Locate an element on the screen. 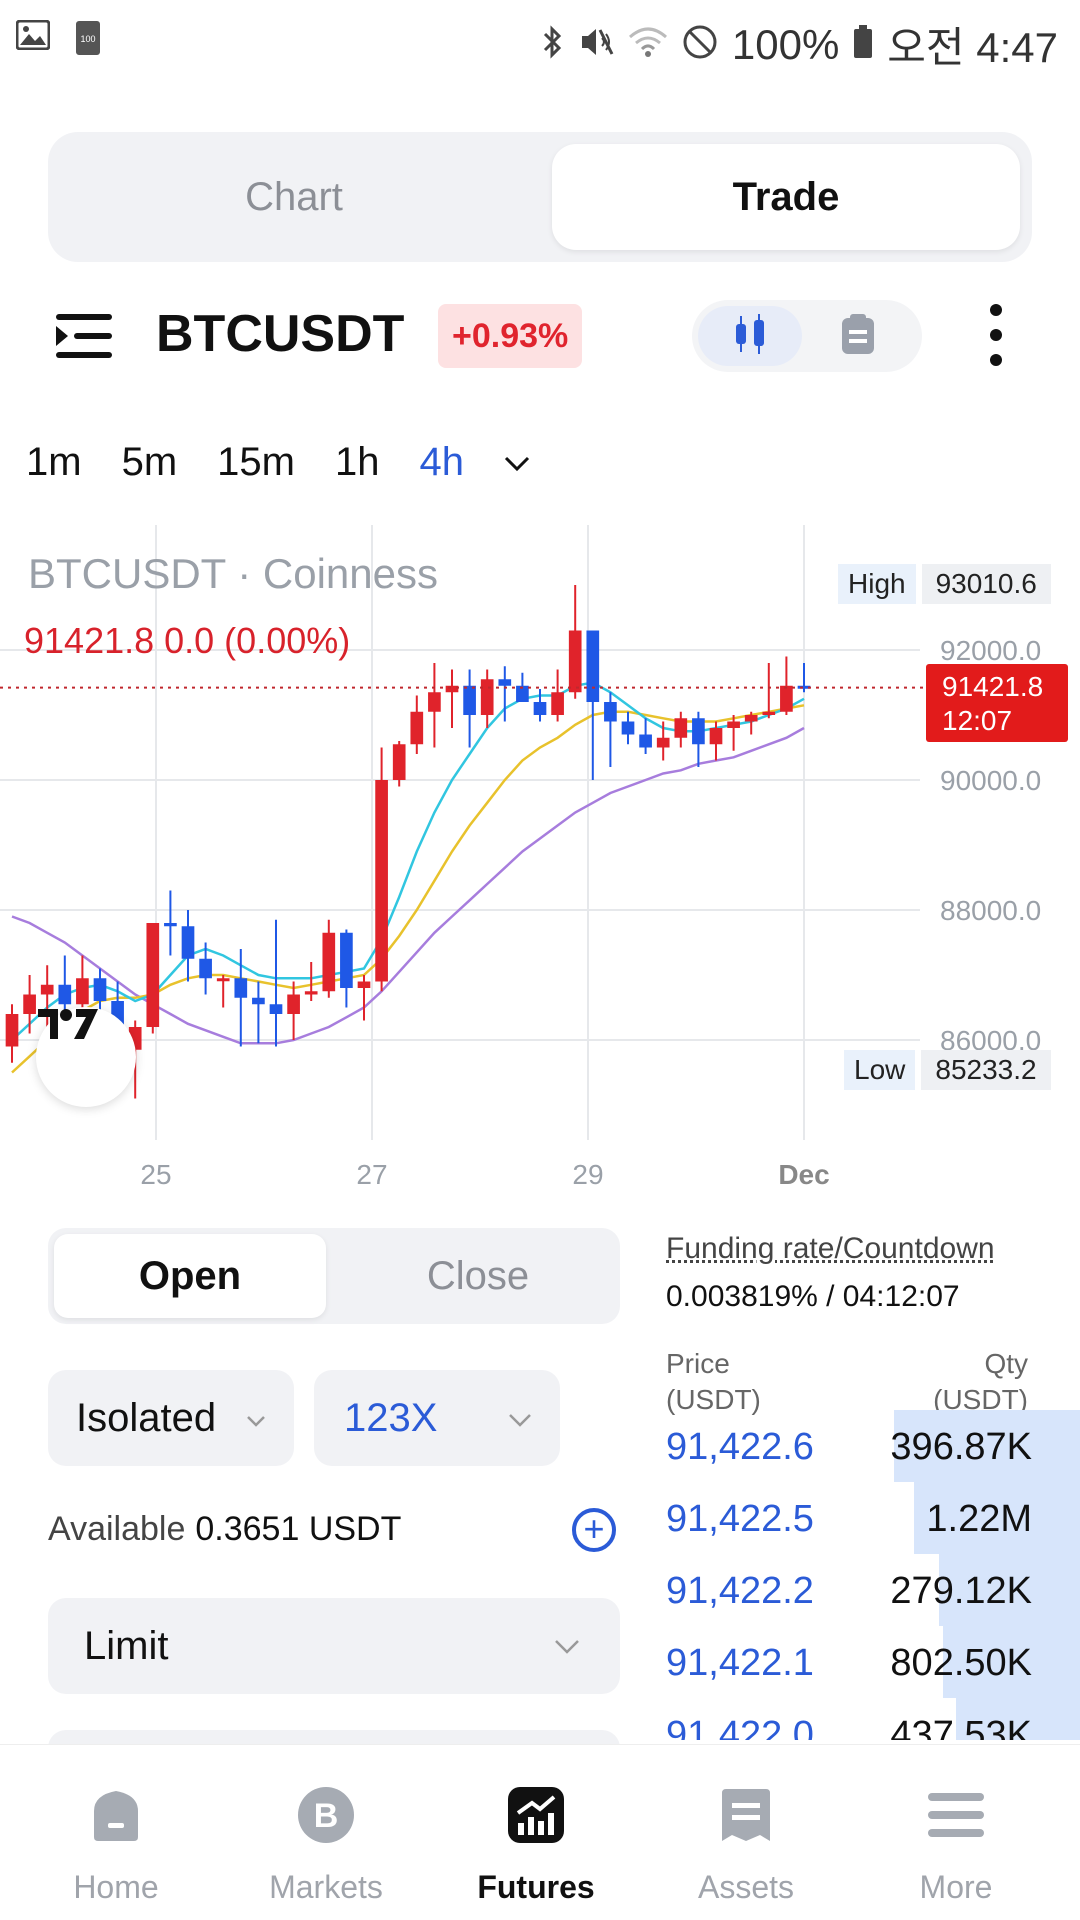 Image resolution: width=1080 pixels, height=1920 pixels. pair-list-icon is located at coordinates (84, 336).